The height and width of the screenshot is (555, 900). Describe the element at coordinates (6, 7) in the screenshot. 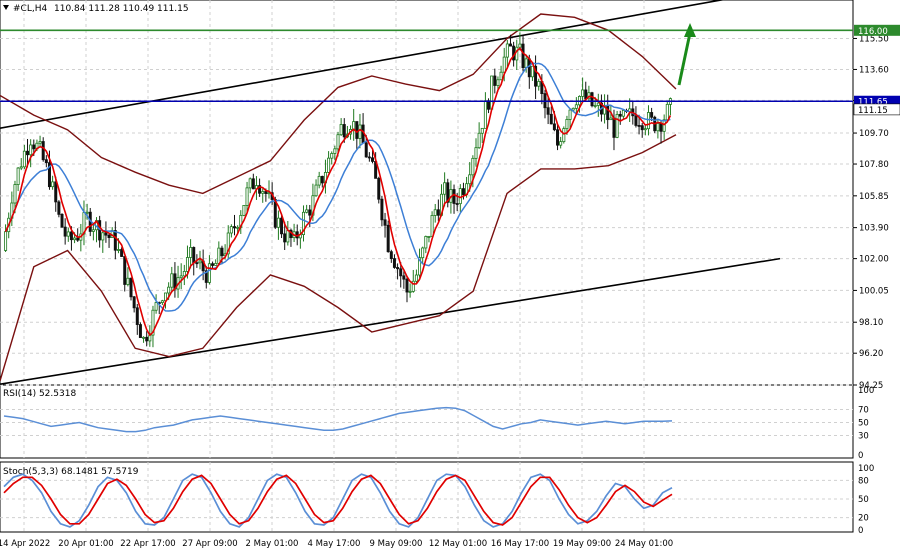

I see `collapse-triangle-icon` at that location.